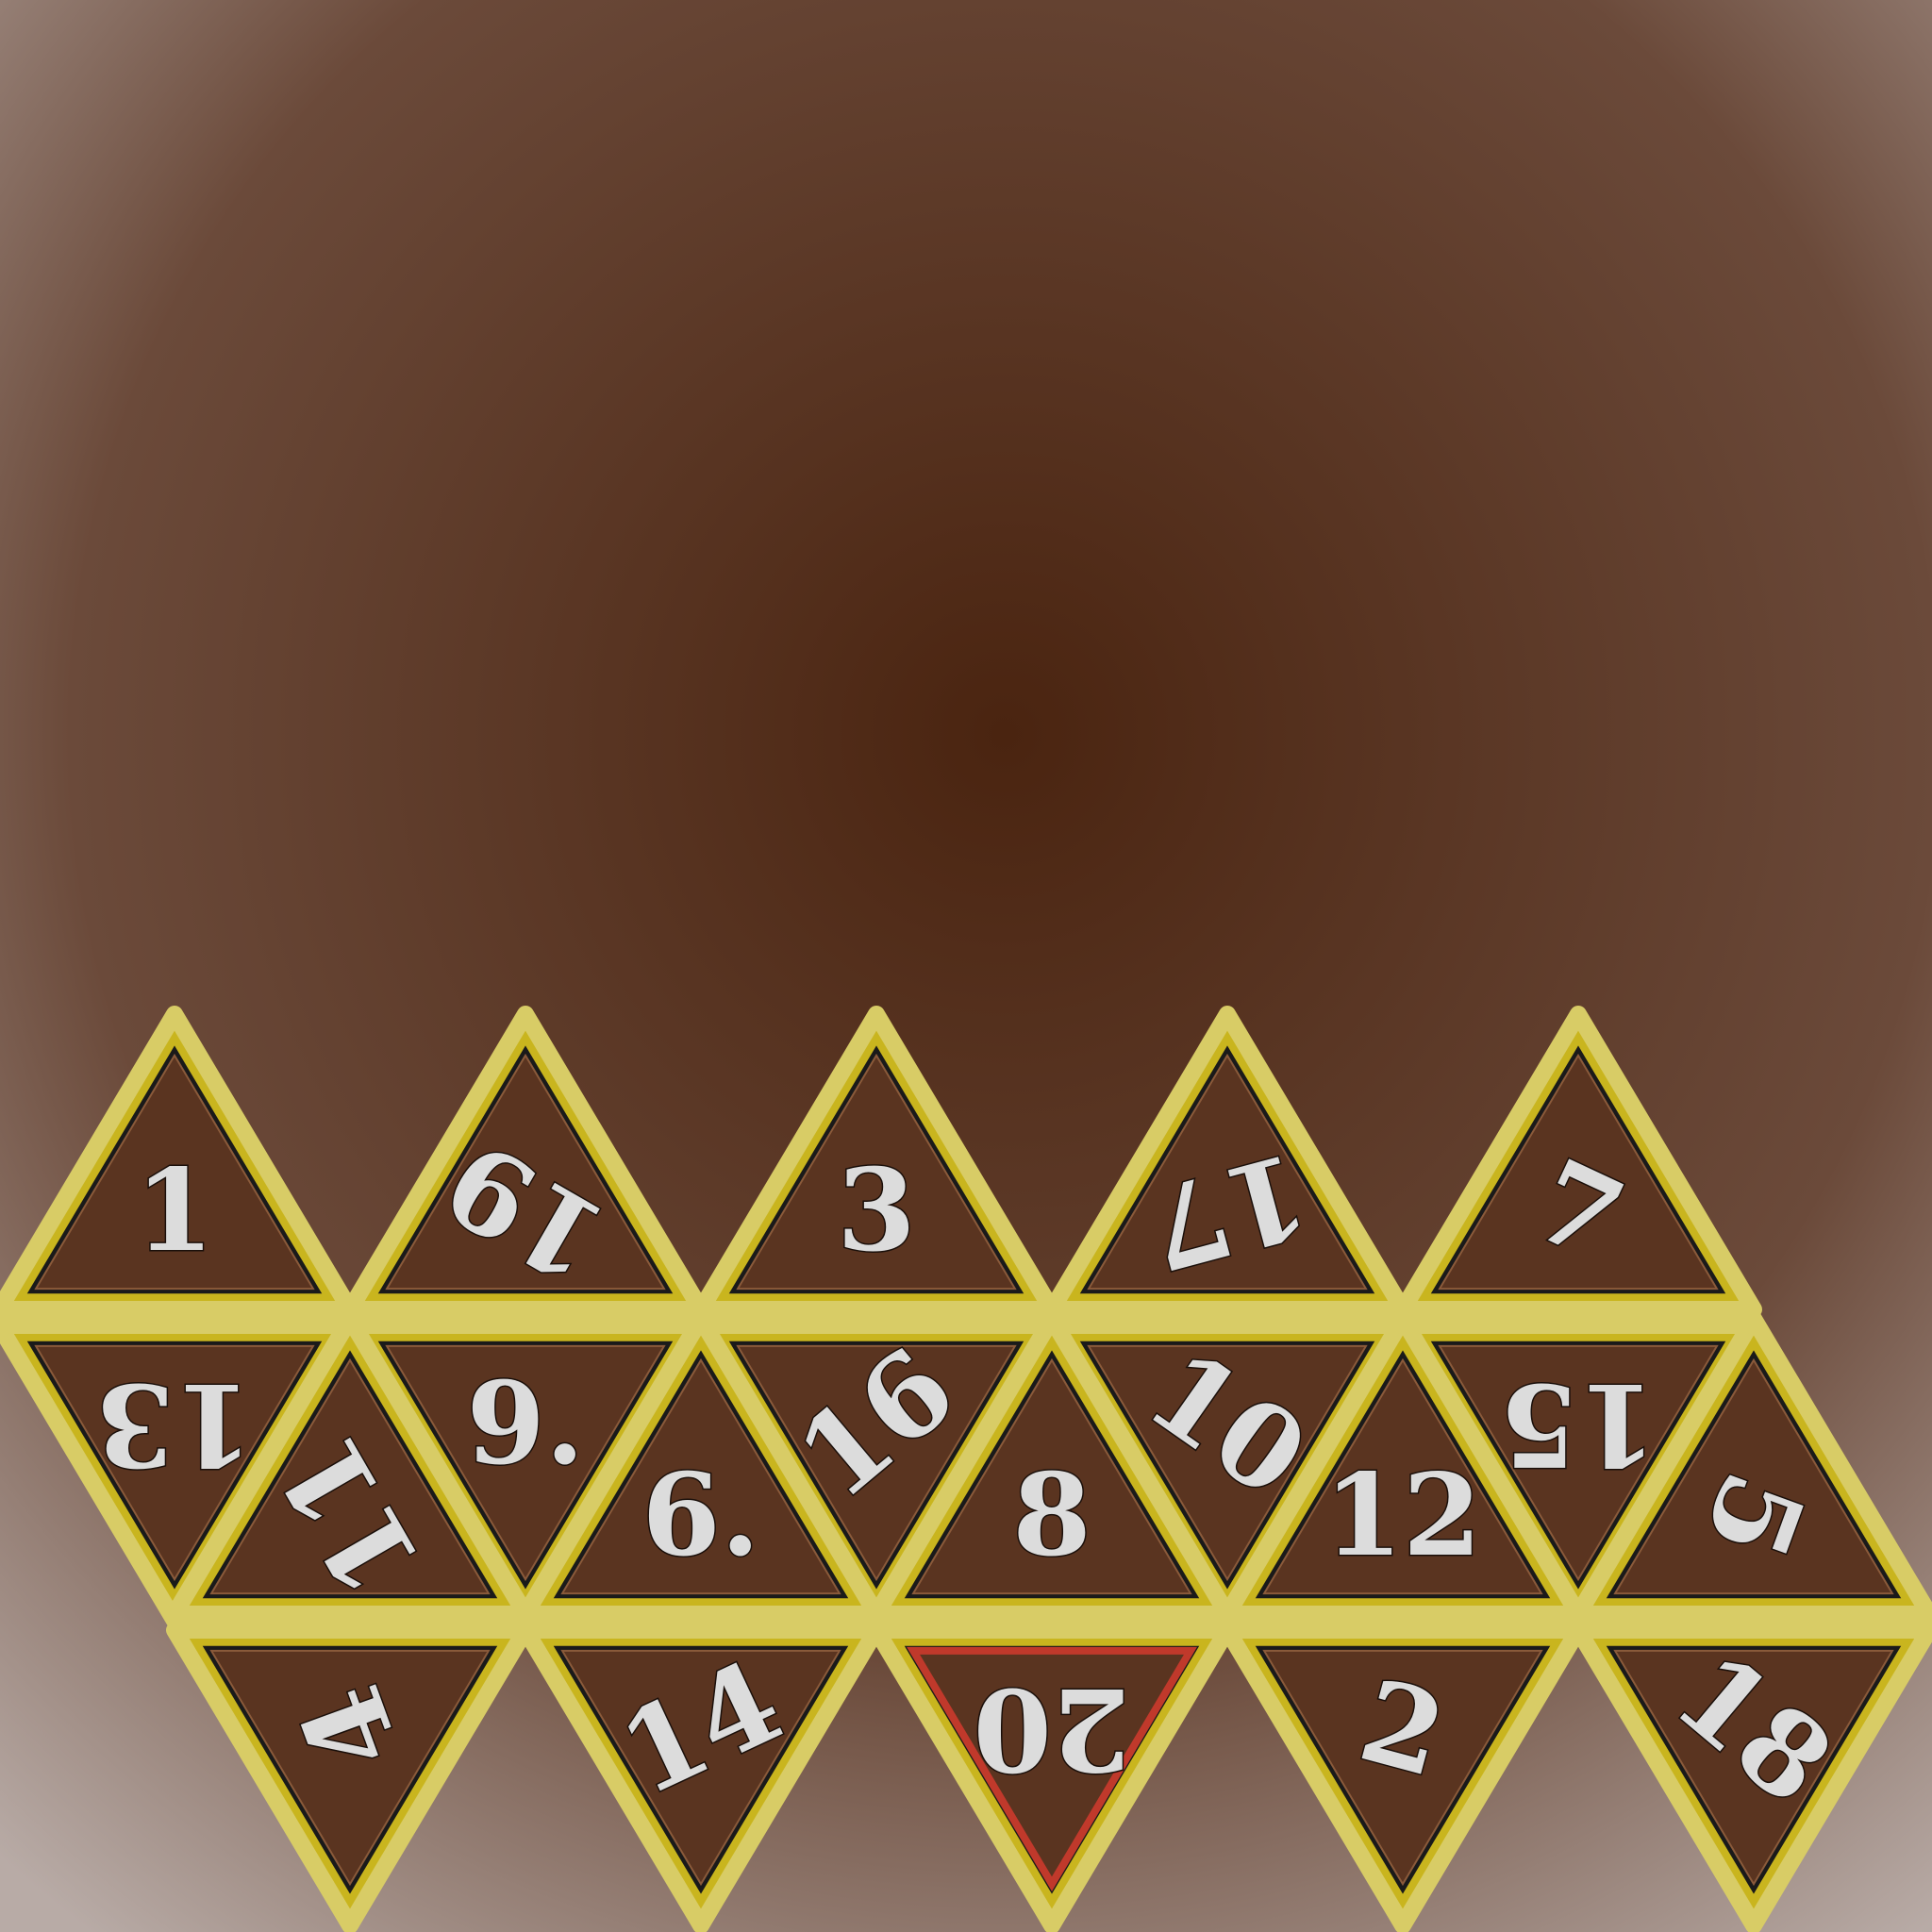 This screenshot has width=1932, height=1932. I want to click on face-number: 13, so click(175, 1424).